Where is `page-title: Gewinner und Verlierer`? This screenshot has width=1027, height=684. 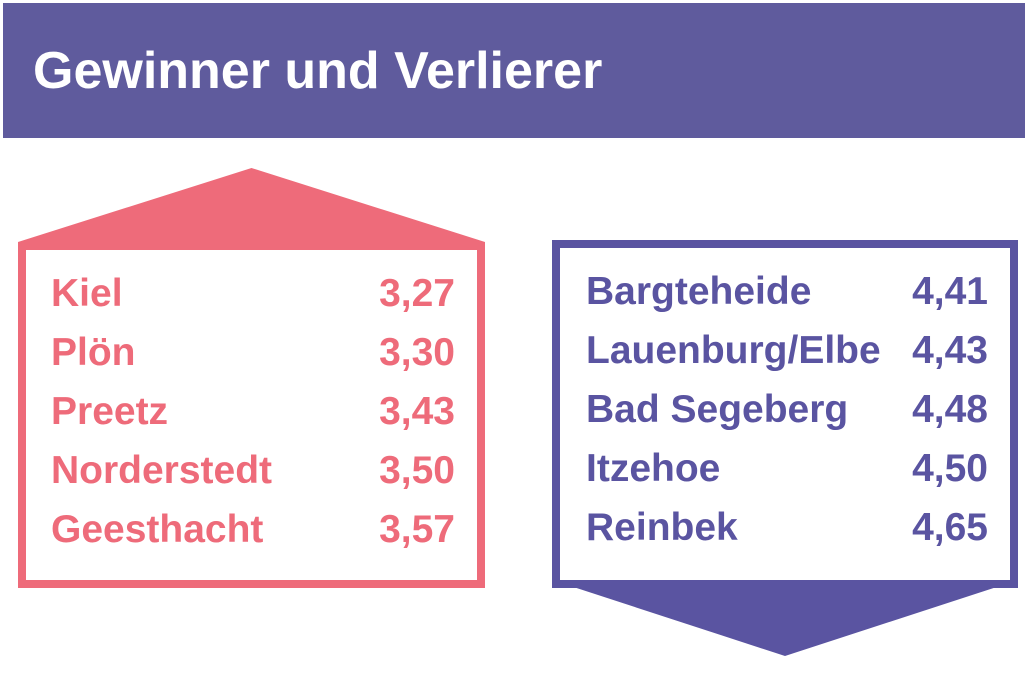 page-title: Gewinner und Verlierer is located at coordinates (318, 70).